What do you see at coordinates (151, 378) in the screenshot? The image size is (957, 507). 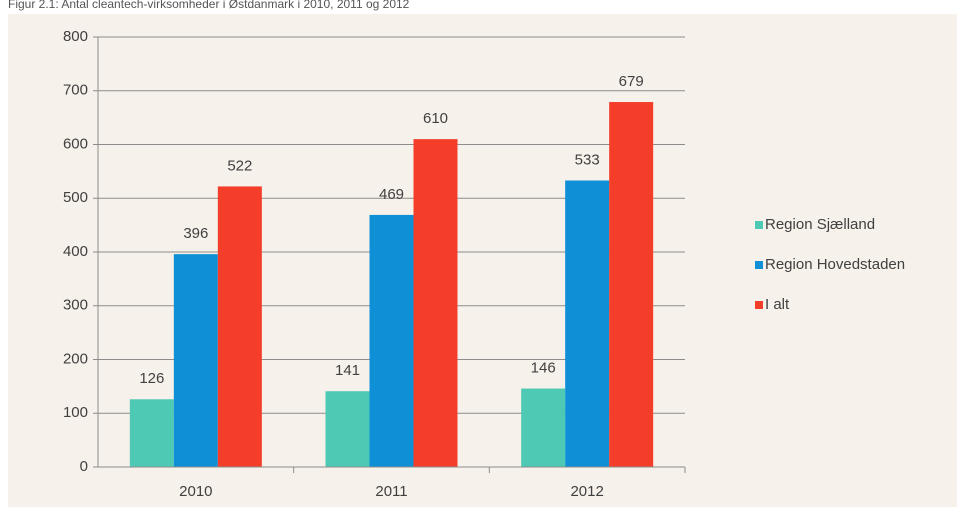 I see `data-label: 126` at bounding box center [151, 378].